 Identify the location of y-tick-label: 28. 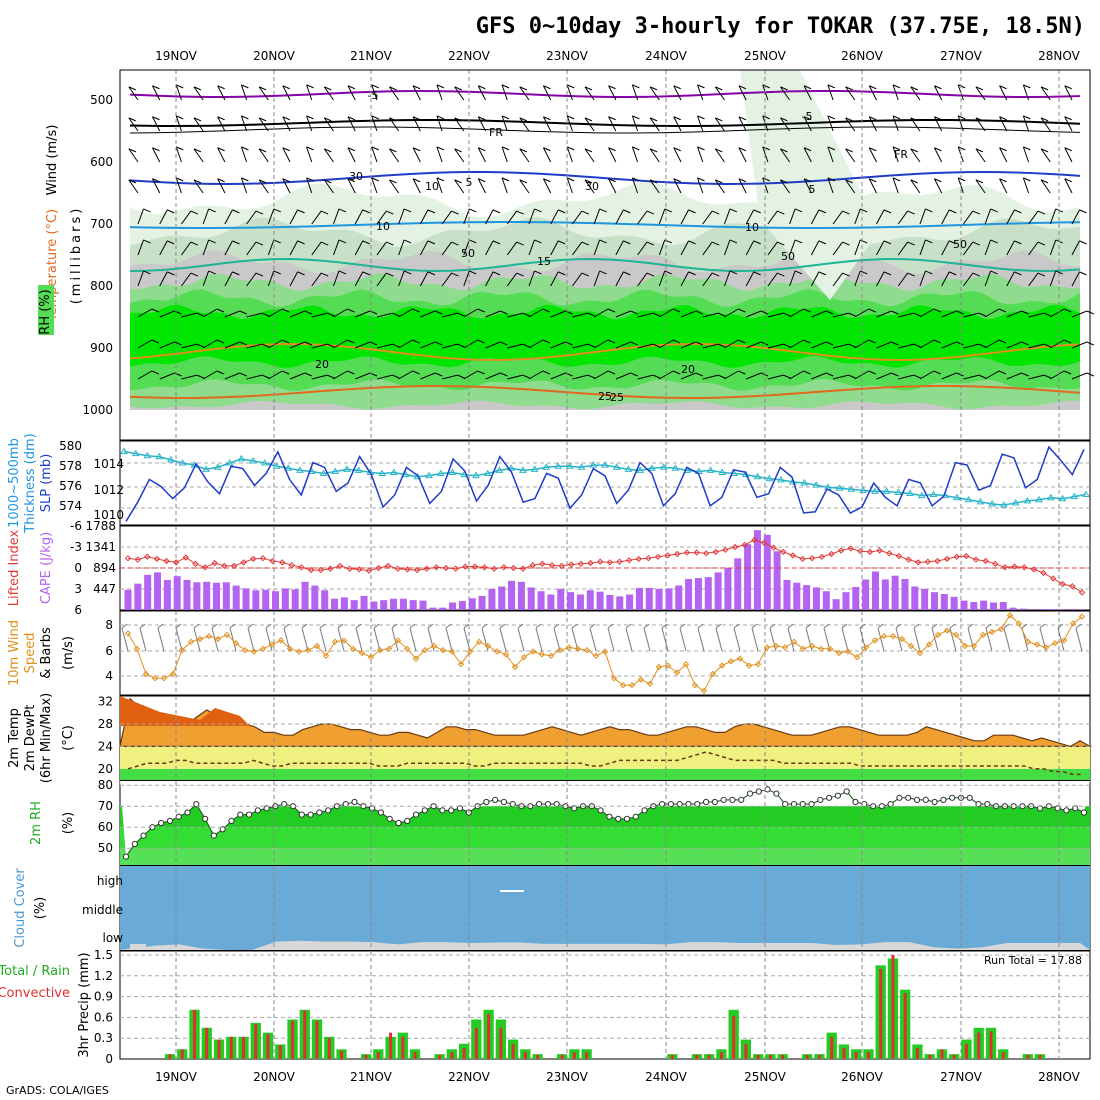
(105, 724).